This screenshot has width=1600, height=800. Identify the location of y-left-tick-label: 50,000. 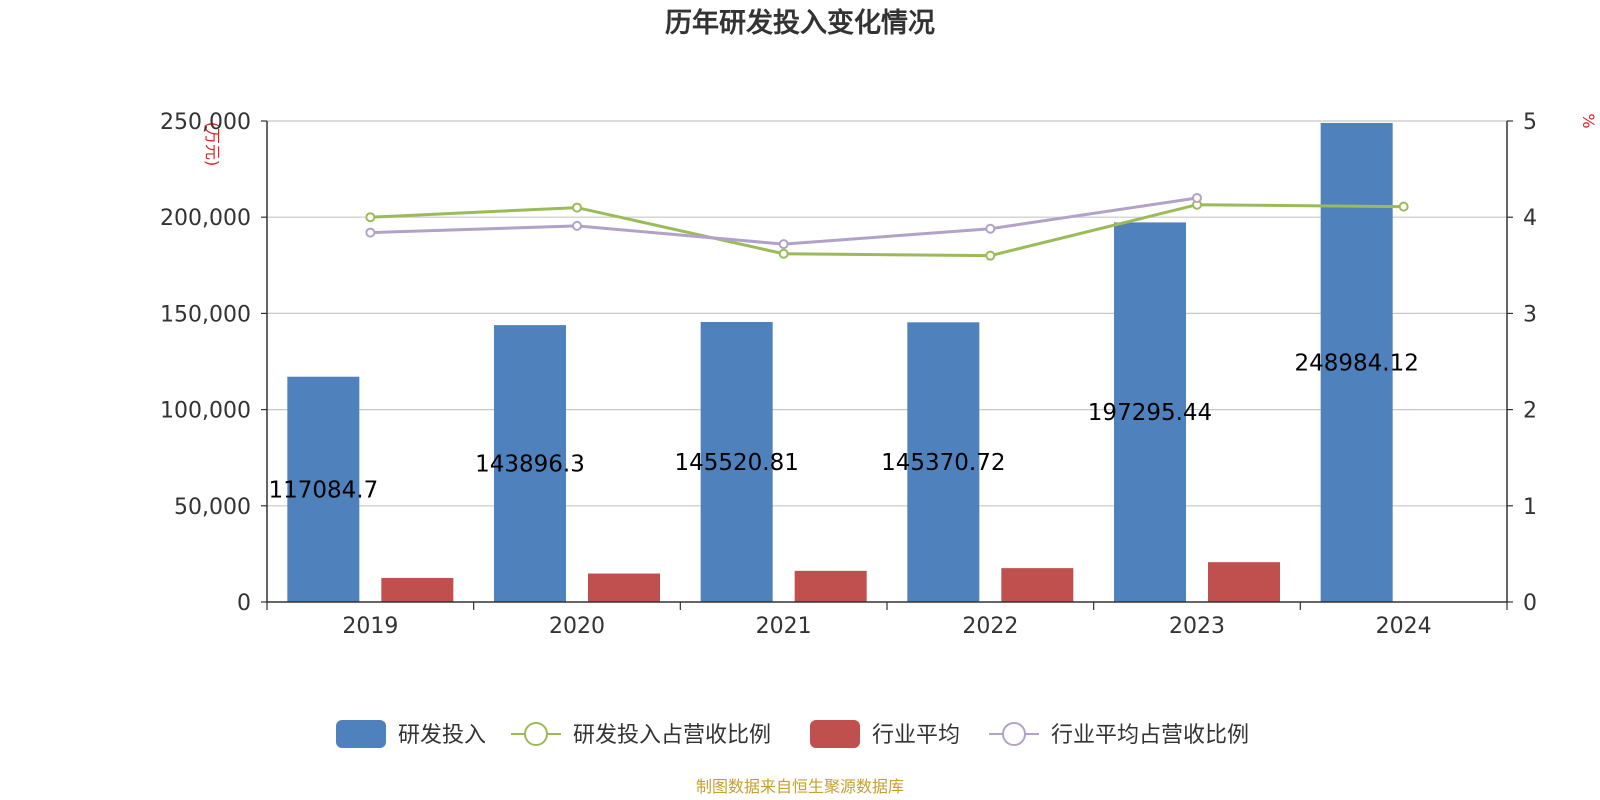
(212, 507).